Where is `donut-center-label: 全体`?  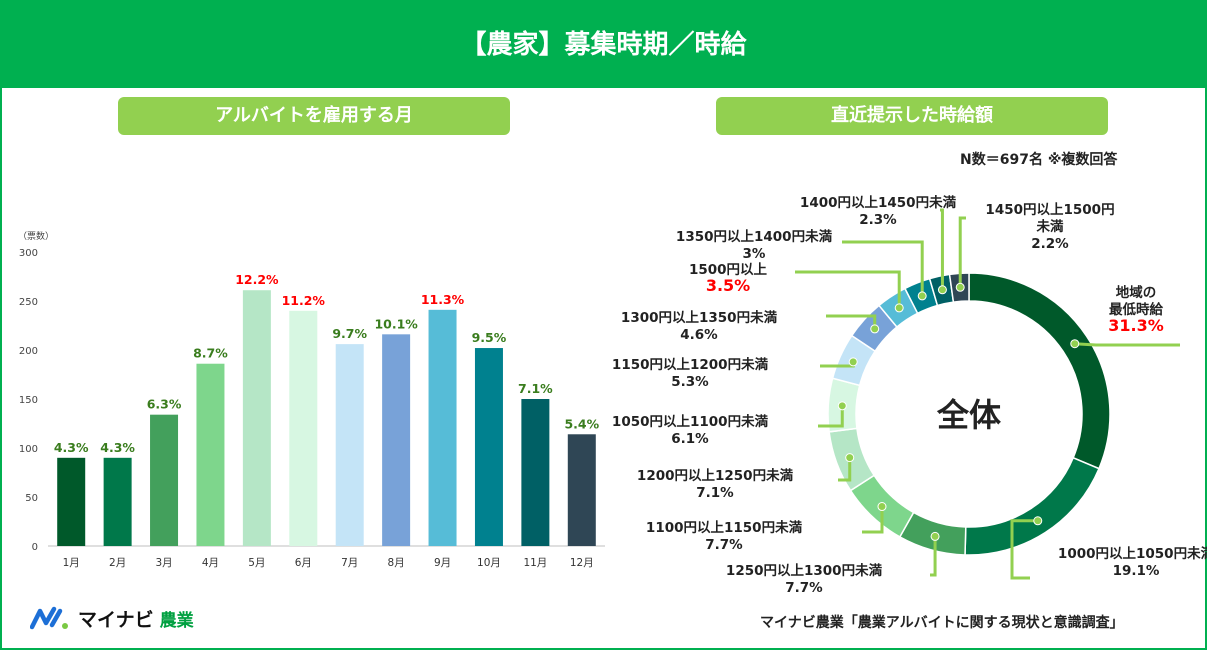
donut-center-label: 全体 is located at coordinates (968, 415).